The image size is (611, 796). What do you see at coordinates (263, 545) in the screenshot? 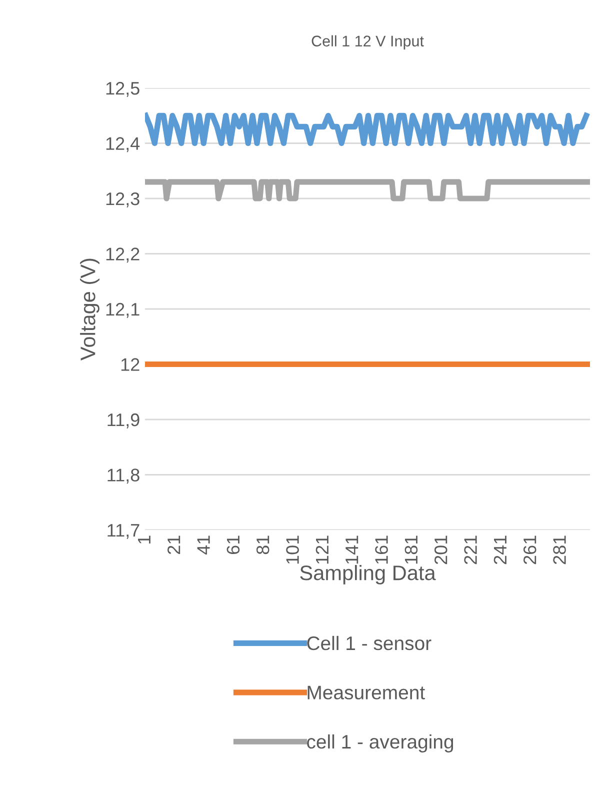
I see `x-tick-label: 81` at bounding box center [263, 545].